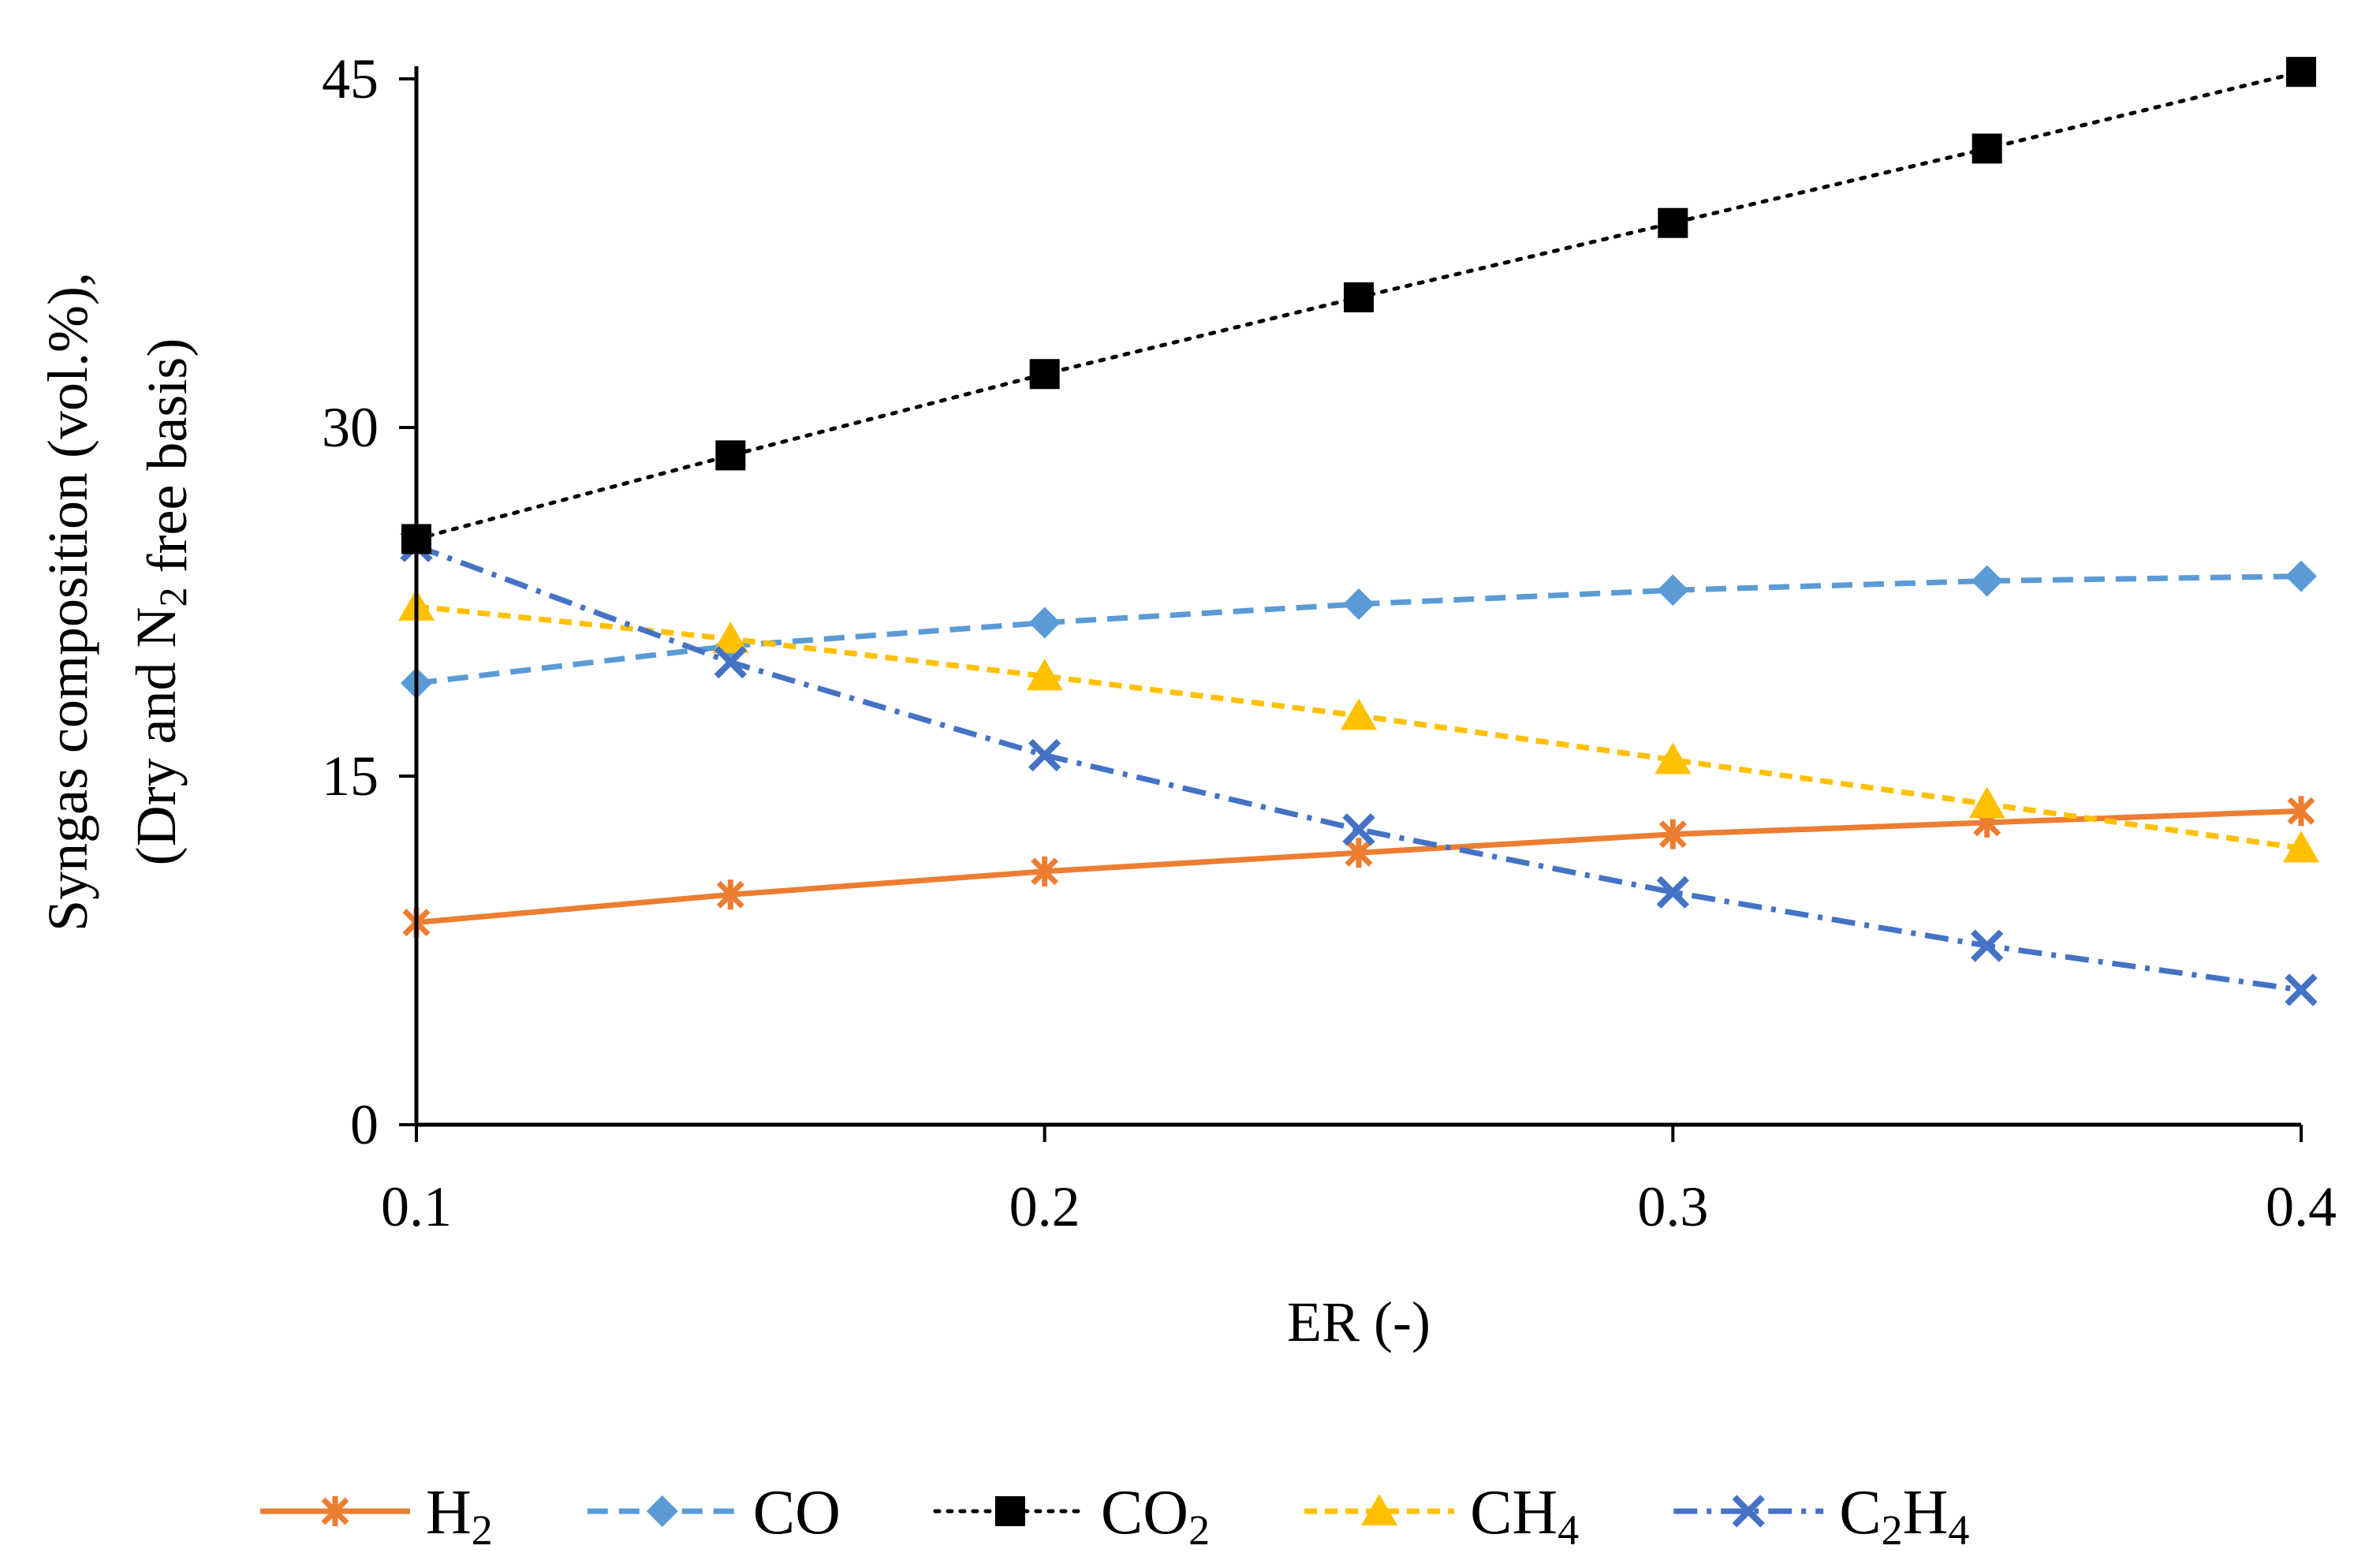 This screenshot has height=1553, width=2380. I want to click on legend-label: CO2, so click(1155, 1513).